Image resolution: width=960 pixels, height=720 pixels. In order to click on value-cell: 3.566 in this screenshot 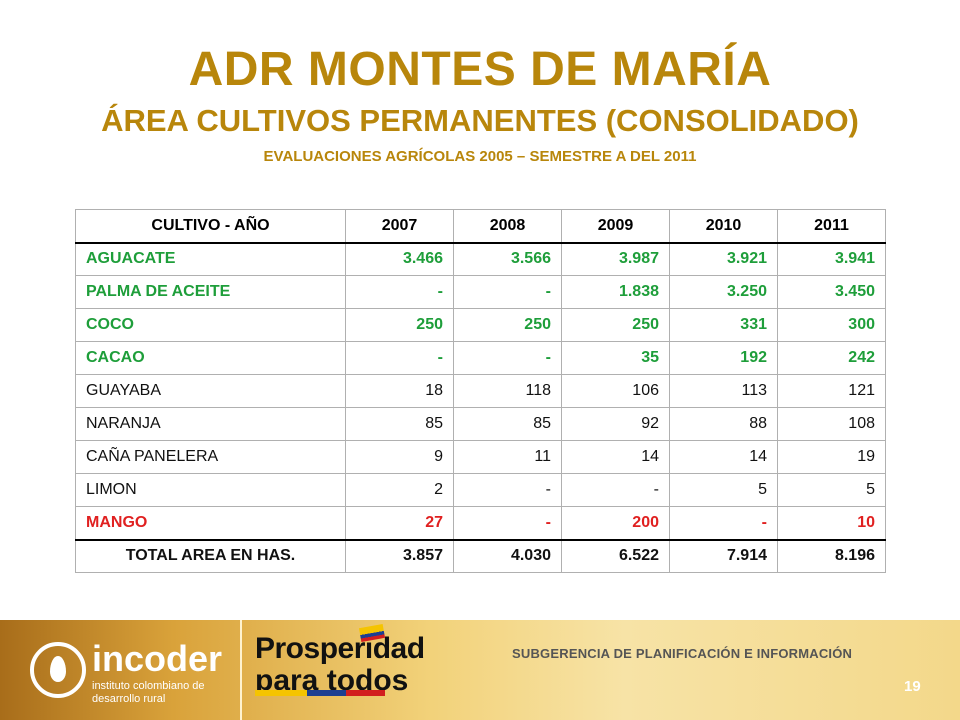, I will do `click(507, 259)`.